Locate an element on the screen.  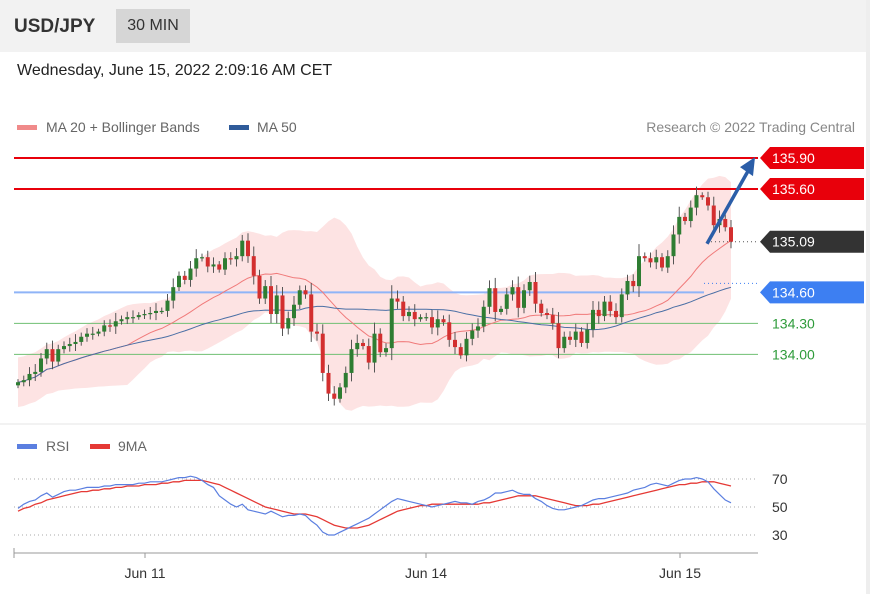
level-label: 135.60 is located at coordinates (793, 189).